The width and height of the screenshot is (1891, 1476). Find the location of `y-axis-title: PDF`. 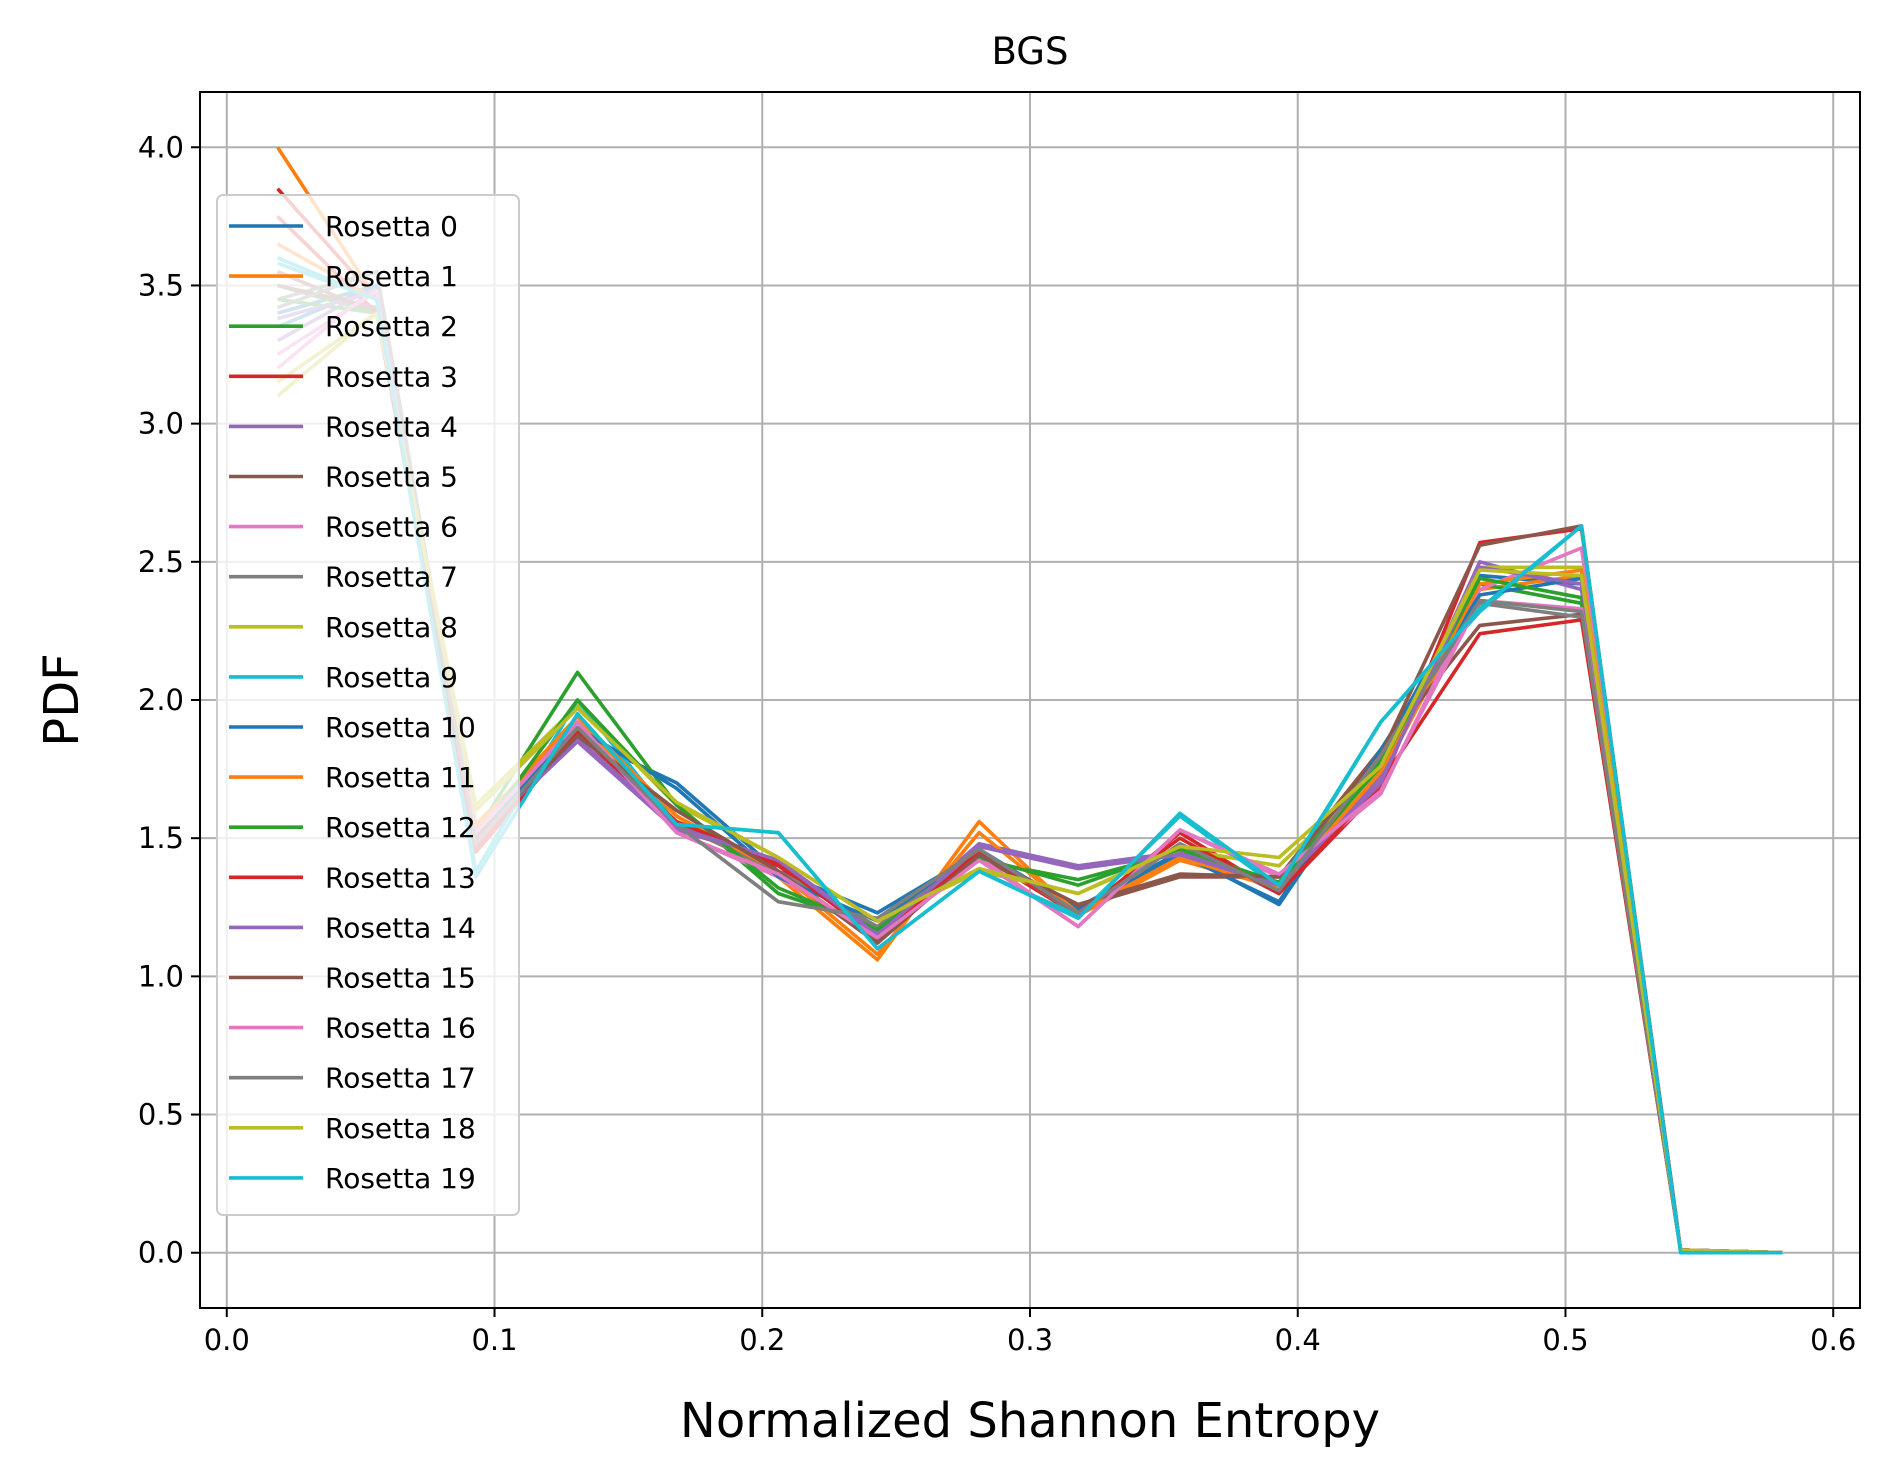

y-axis-title: PDF is located at coordinates (62, 700).